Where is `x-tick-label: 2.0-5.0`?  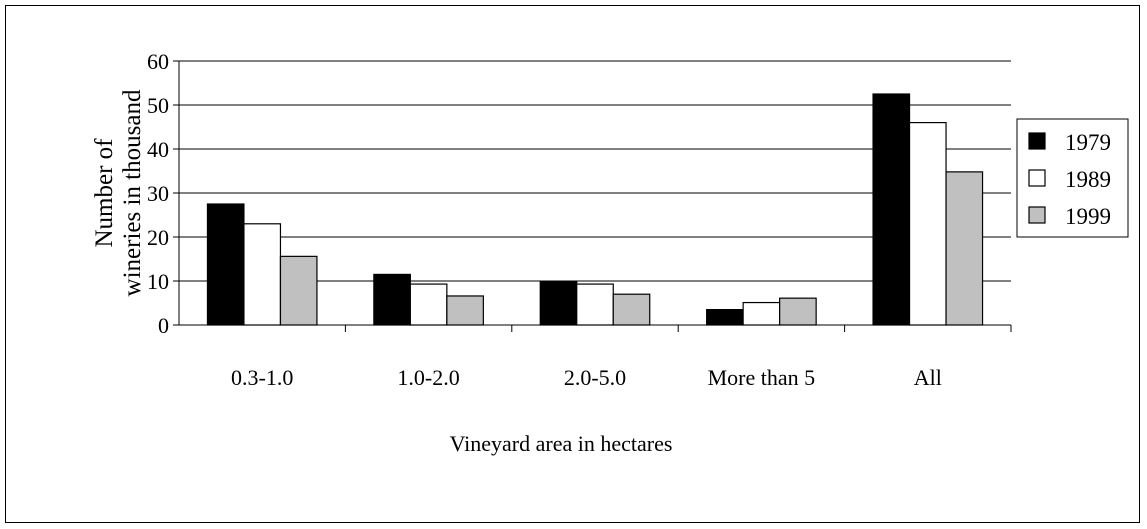 x-tick-label: 2.0-5.0 is located at coordinates (595, 377).